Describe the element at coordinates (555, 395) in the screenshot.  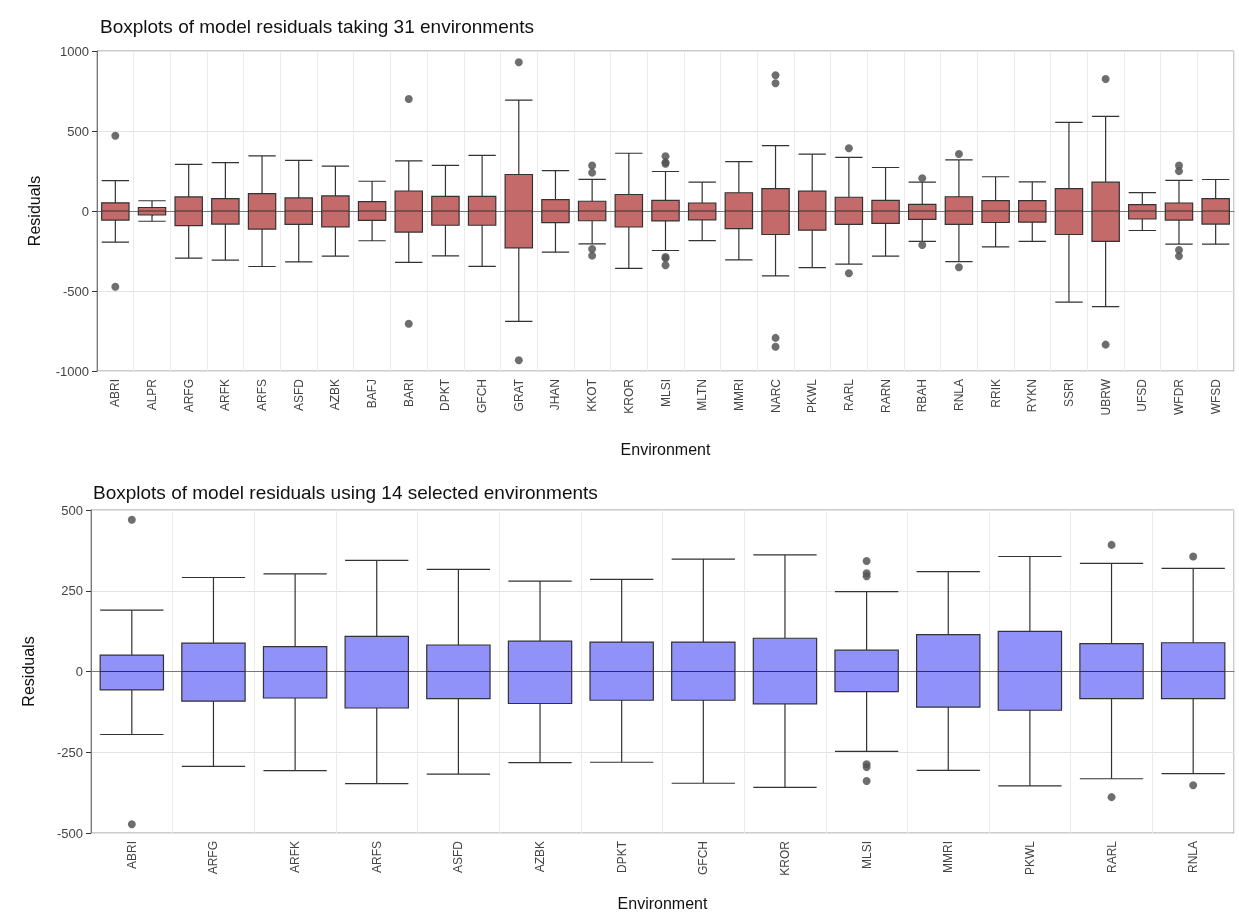
I see `x-tick-label: JHAN` at that location.